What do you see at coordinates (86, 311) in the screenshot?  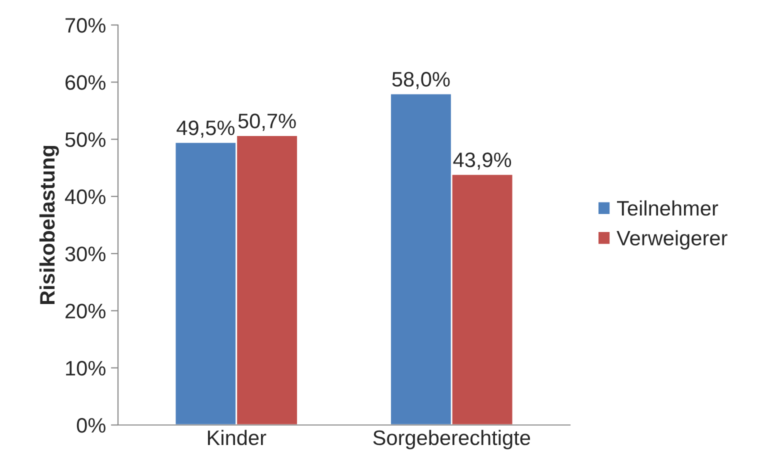 I see `y-tick-label: 20%` at bounding box center [86, 311].